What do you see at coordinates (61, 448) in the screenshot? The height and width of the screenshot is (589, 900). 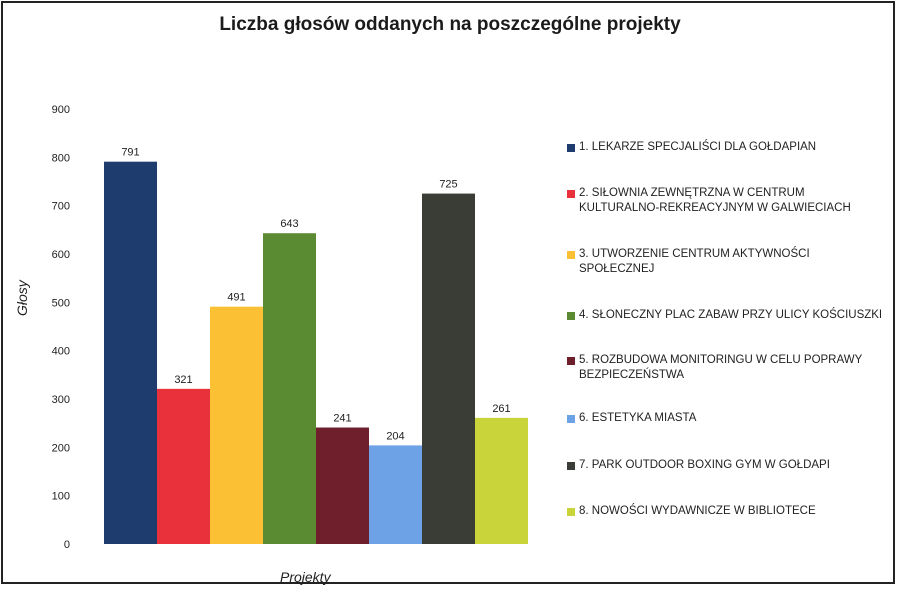 I see `y-tick-label: 200` at bounding box center [61, 448].